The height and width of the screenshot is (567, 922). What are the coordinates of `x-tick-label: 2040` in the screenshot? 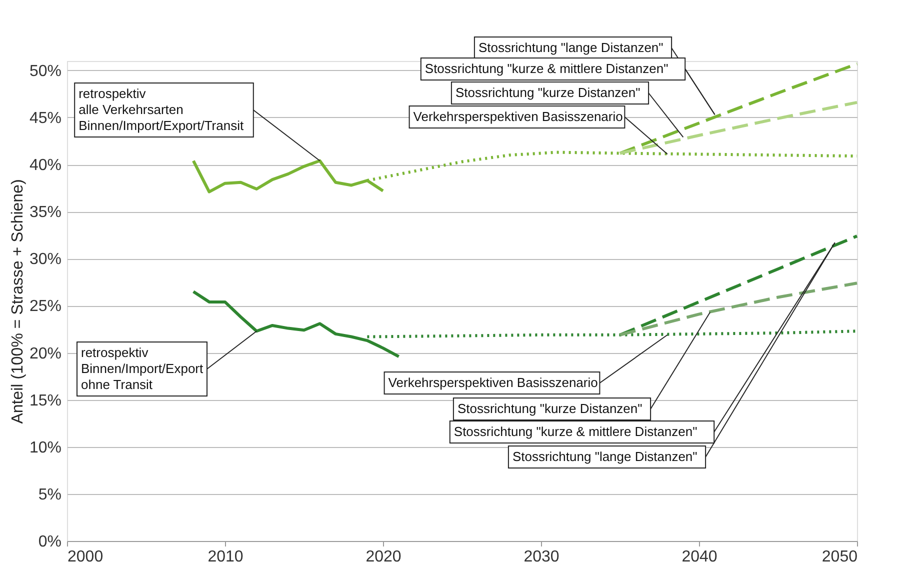 It's located at (700, 557).